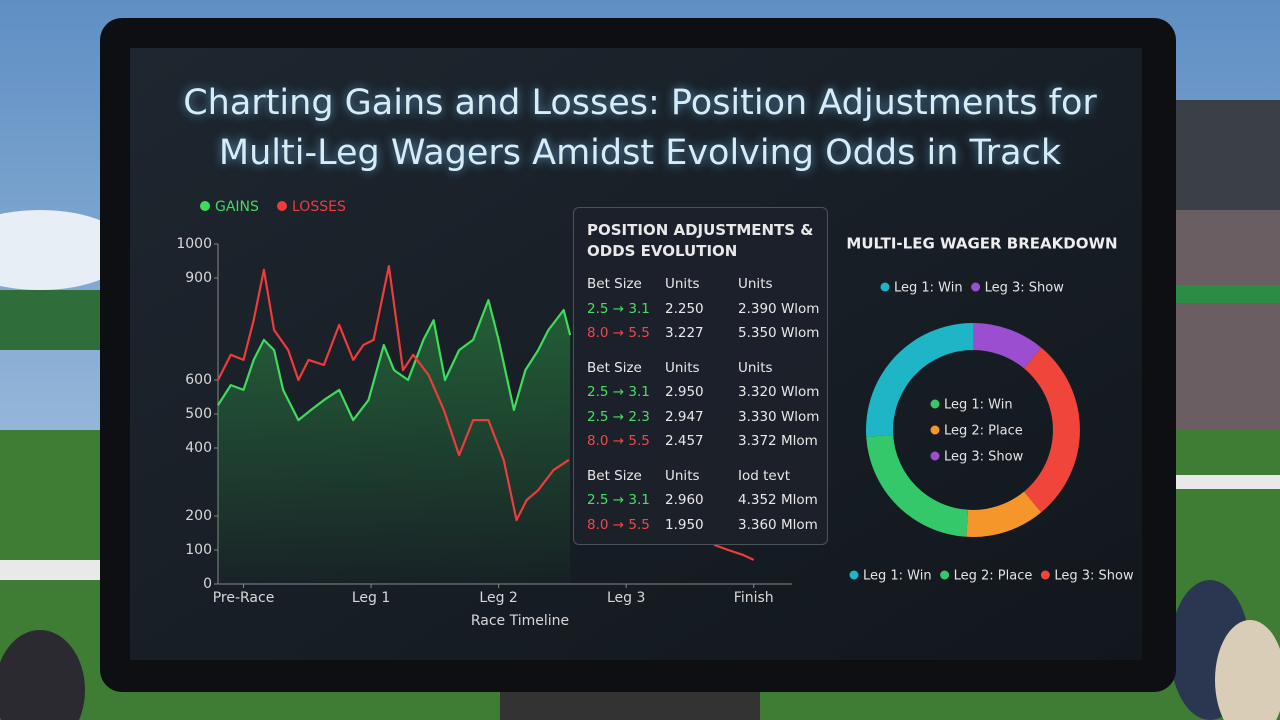 The width and height of the screenshot is (1280, 720). What do you see at coordinates (520, 621) in the screenshot?
I see `x-axis-label: Race Timeline` at bounding box center [520, 621].